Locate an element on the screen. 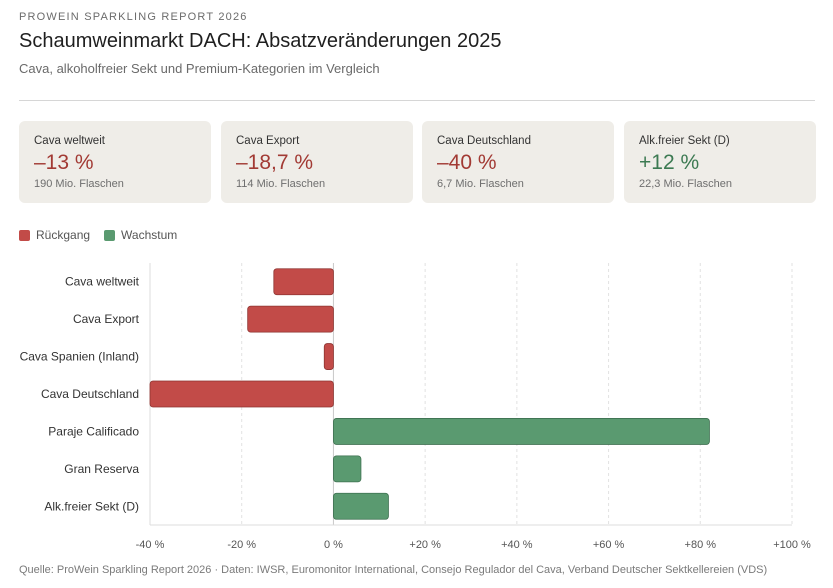  x-tick-label: +40 % is located at coordinates (517, 545).